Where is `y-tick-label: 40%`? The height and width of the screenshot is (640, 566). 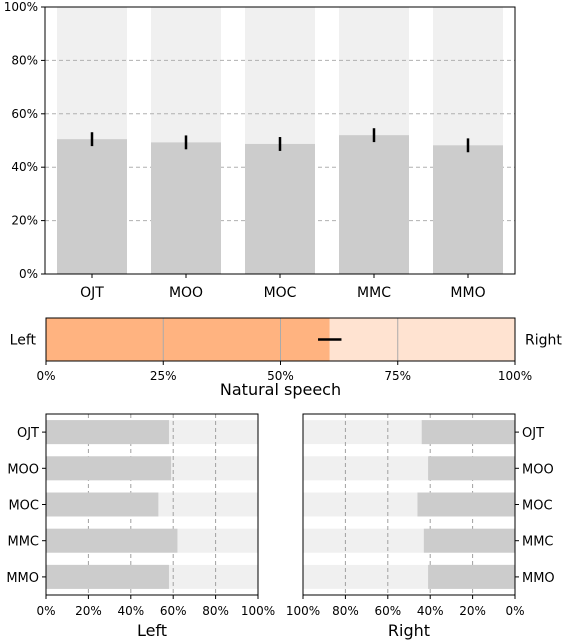 y-tick-label: 40% is located at coordinates (24, 167).